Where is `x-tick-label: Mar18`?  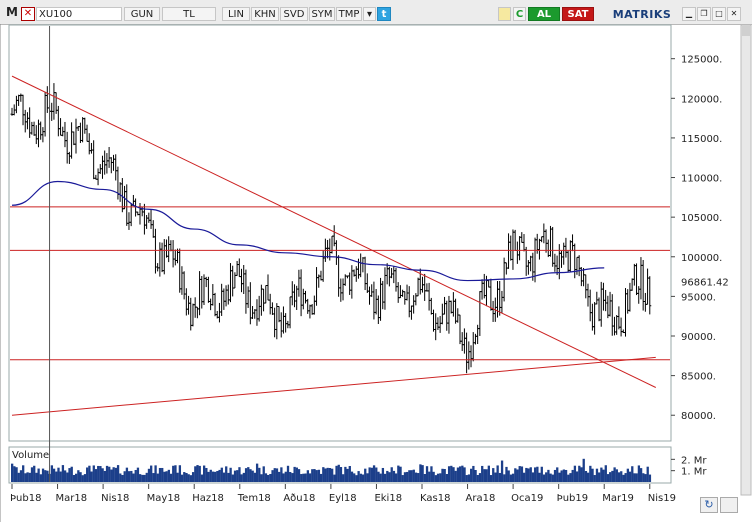 x-tick-label: Mar18 is located at coordinates (72, 498).